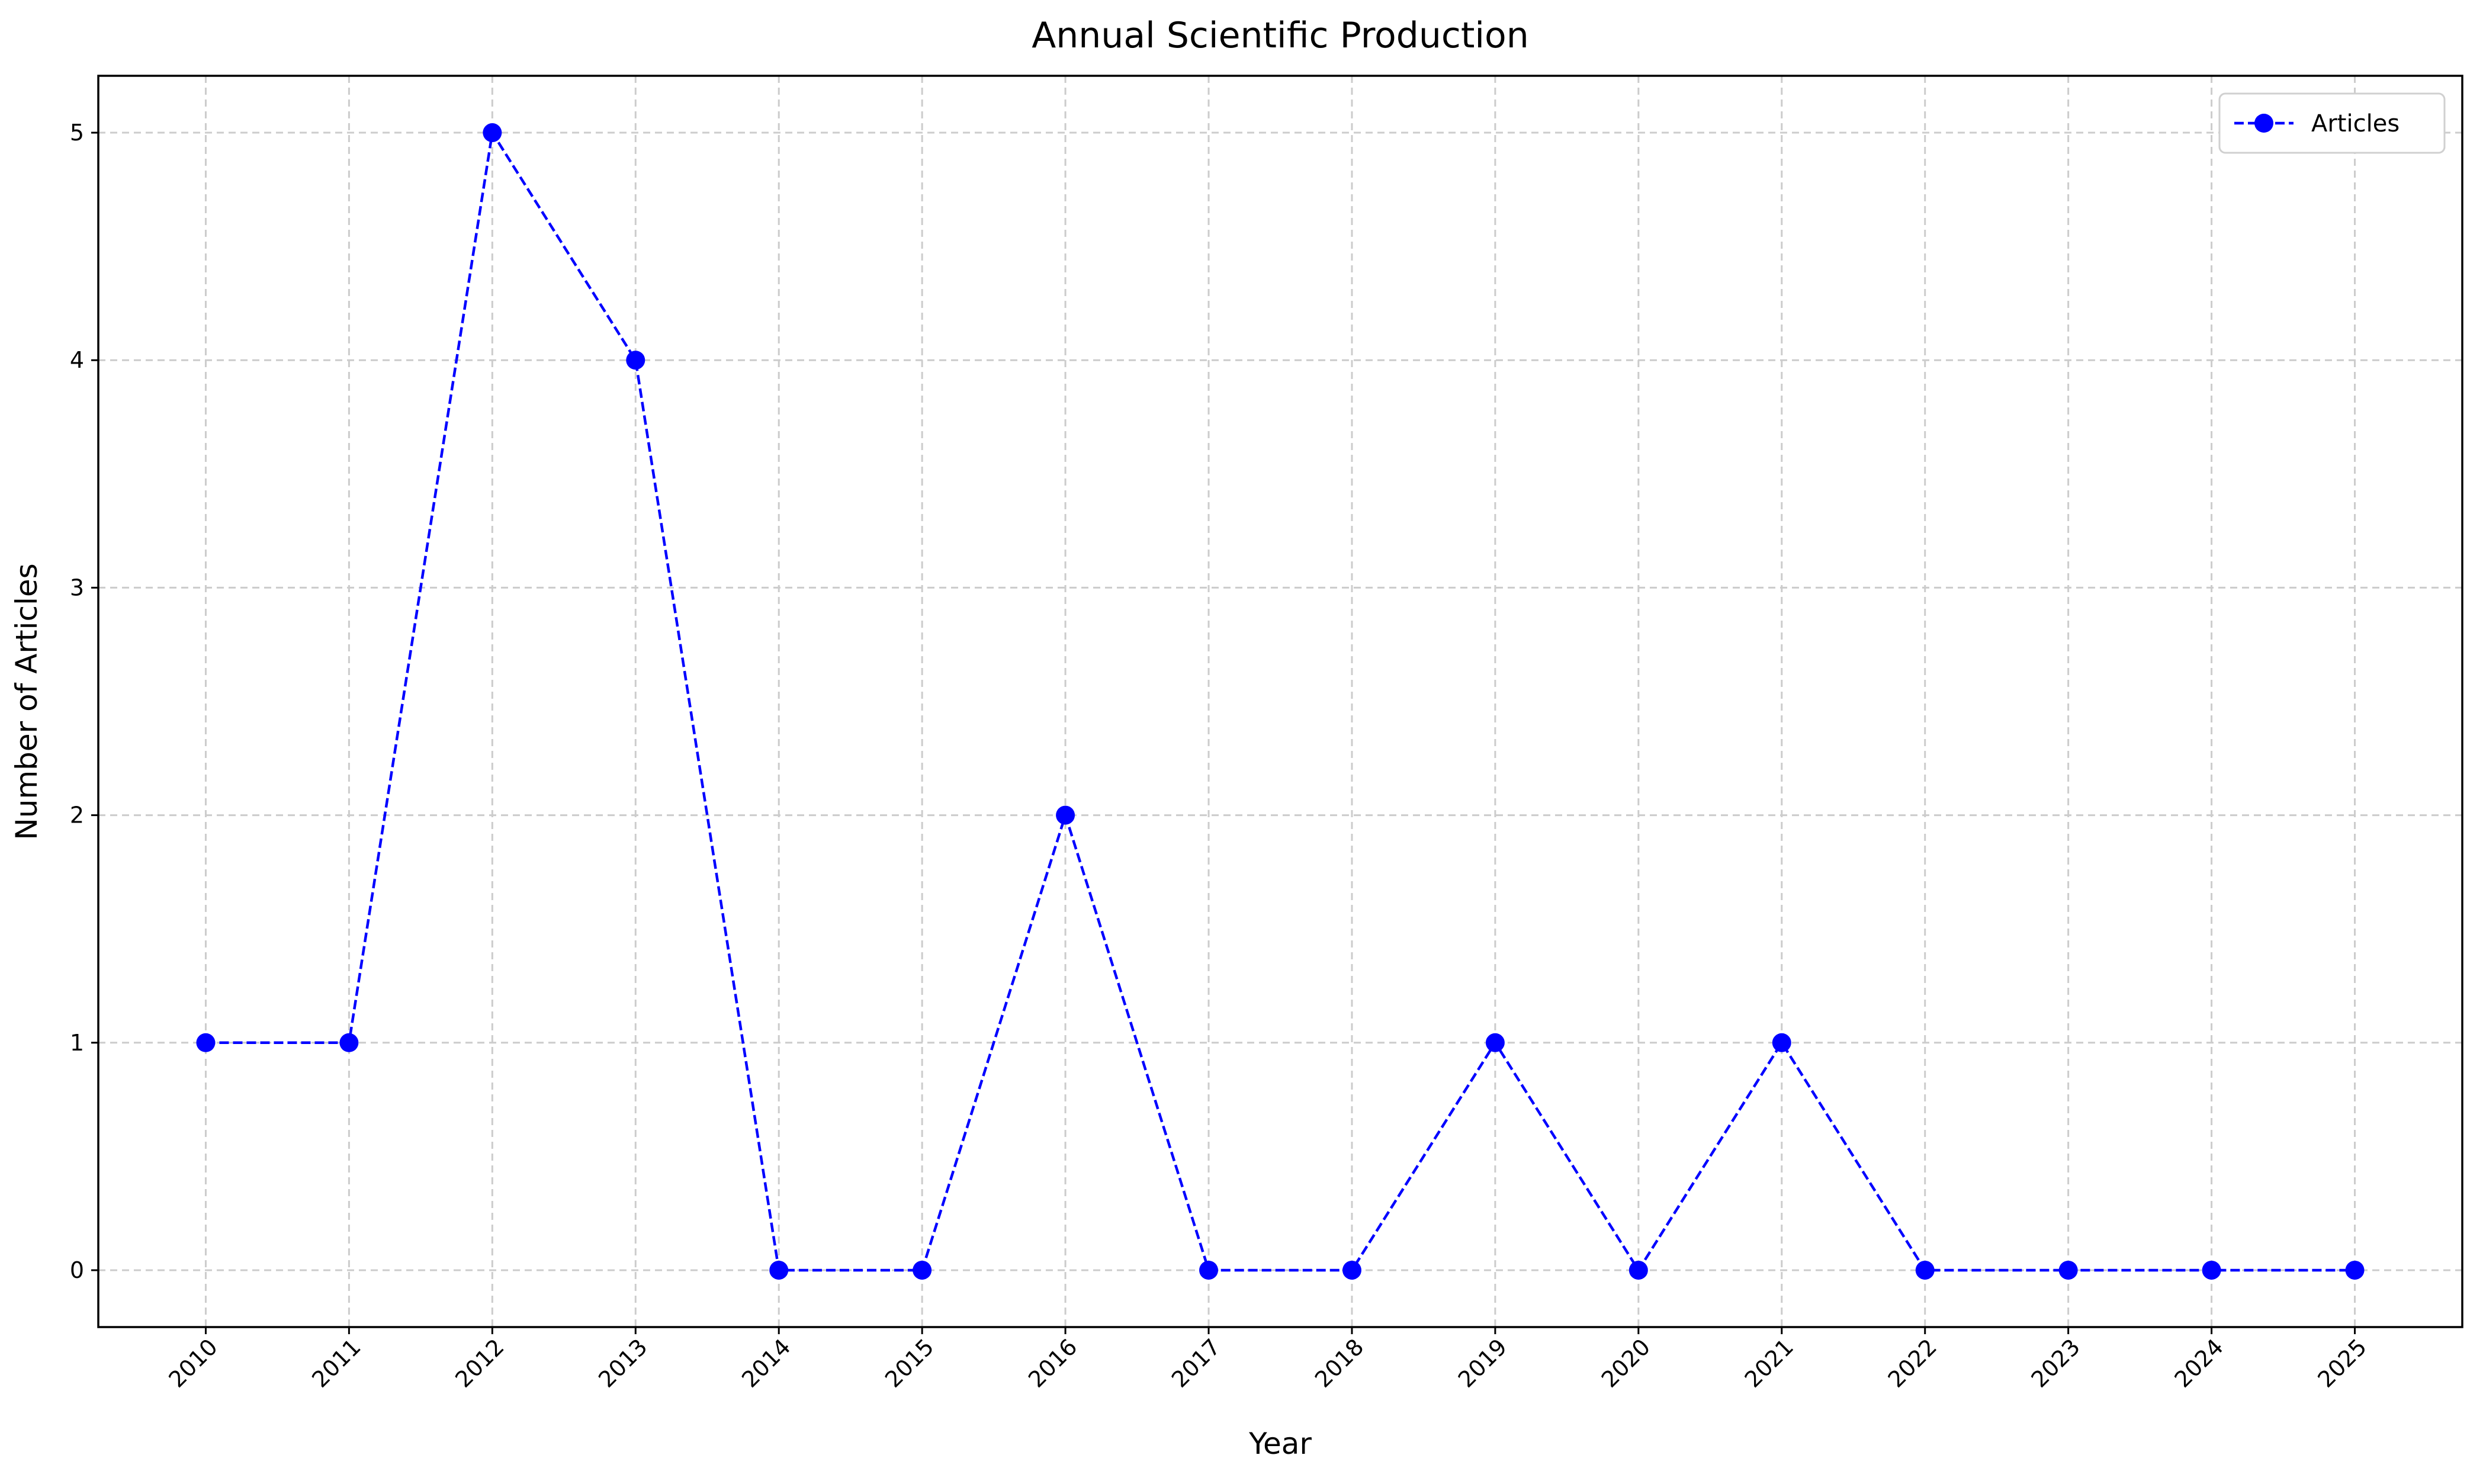 The width and height of the screenshot is (2483, 1484). What do you see at coordinates (2342, 1363) in the screenshot?
I see `x-tick-label: 2025` at bounding box center [2342, 1363].